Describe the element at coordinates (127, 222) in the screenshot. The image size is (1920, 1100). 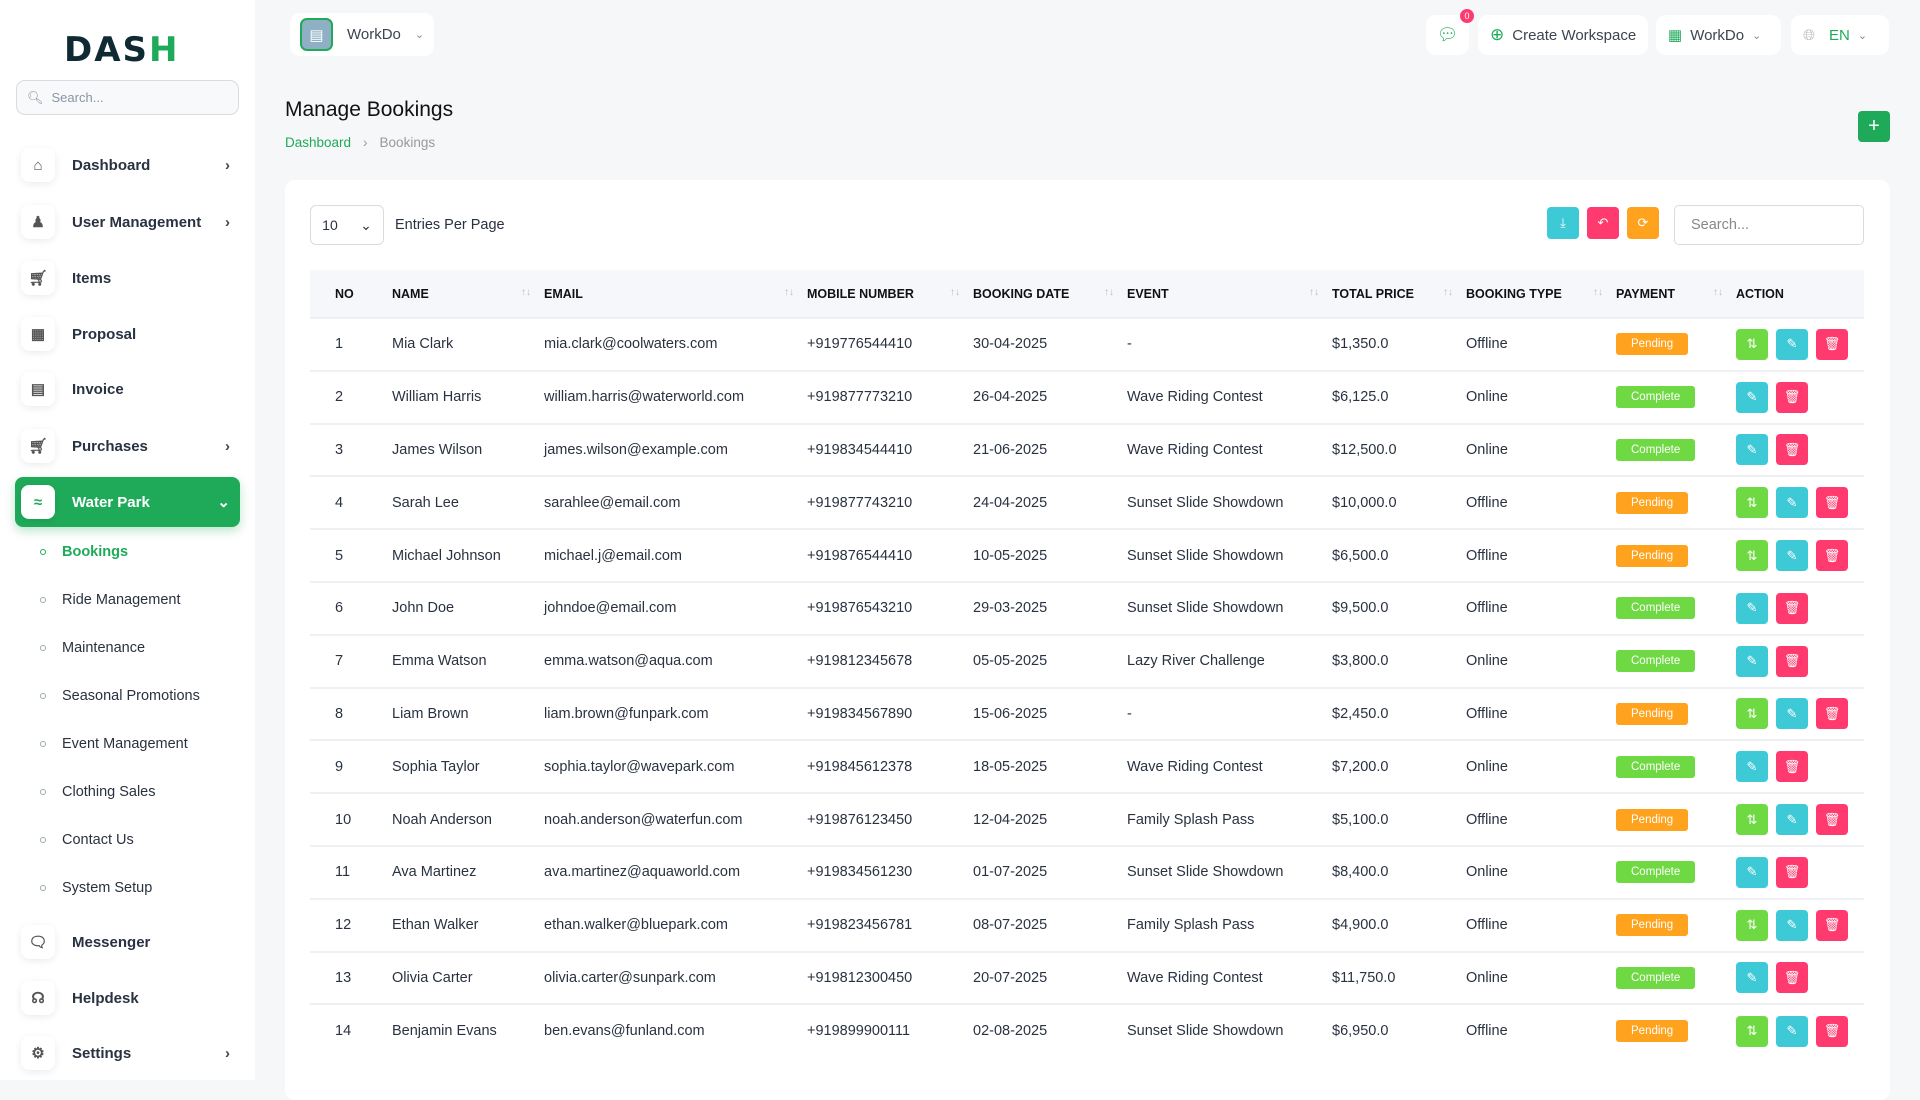
I see `sidebar-item-user-management: ♟ User Management ›` at that location.